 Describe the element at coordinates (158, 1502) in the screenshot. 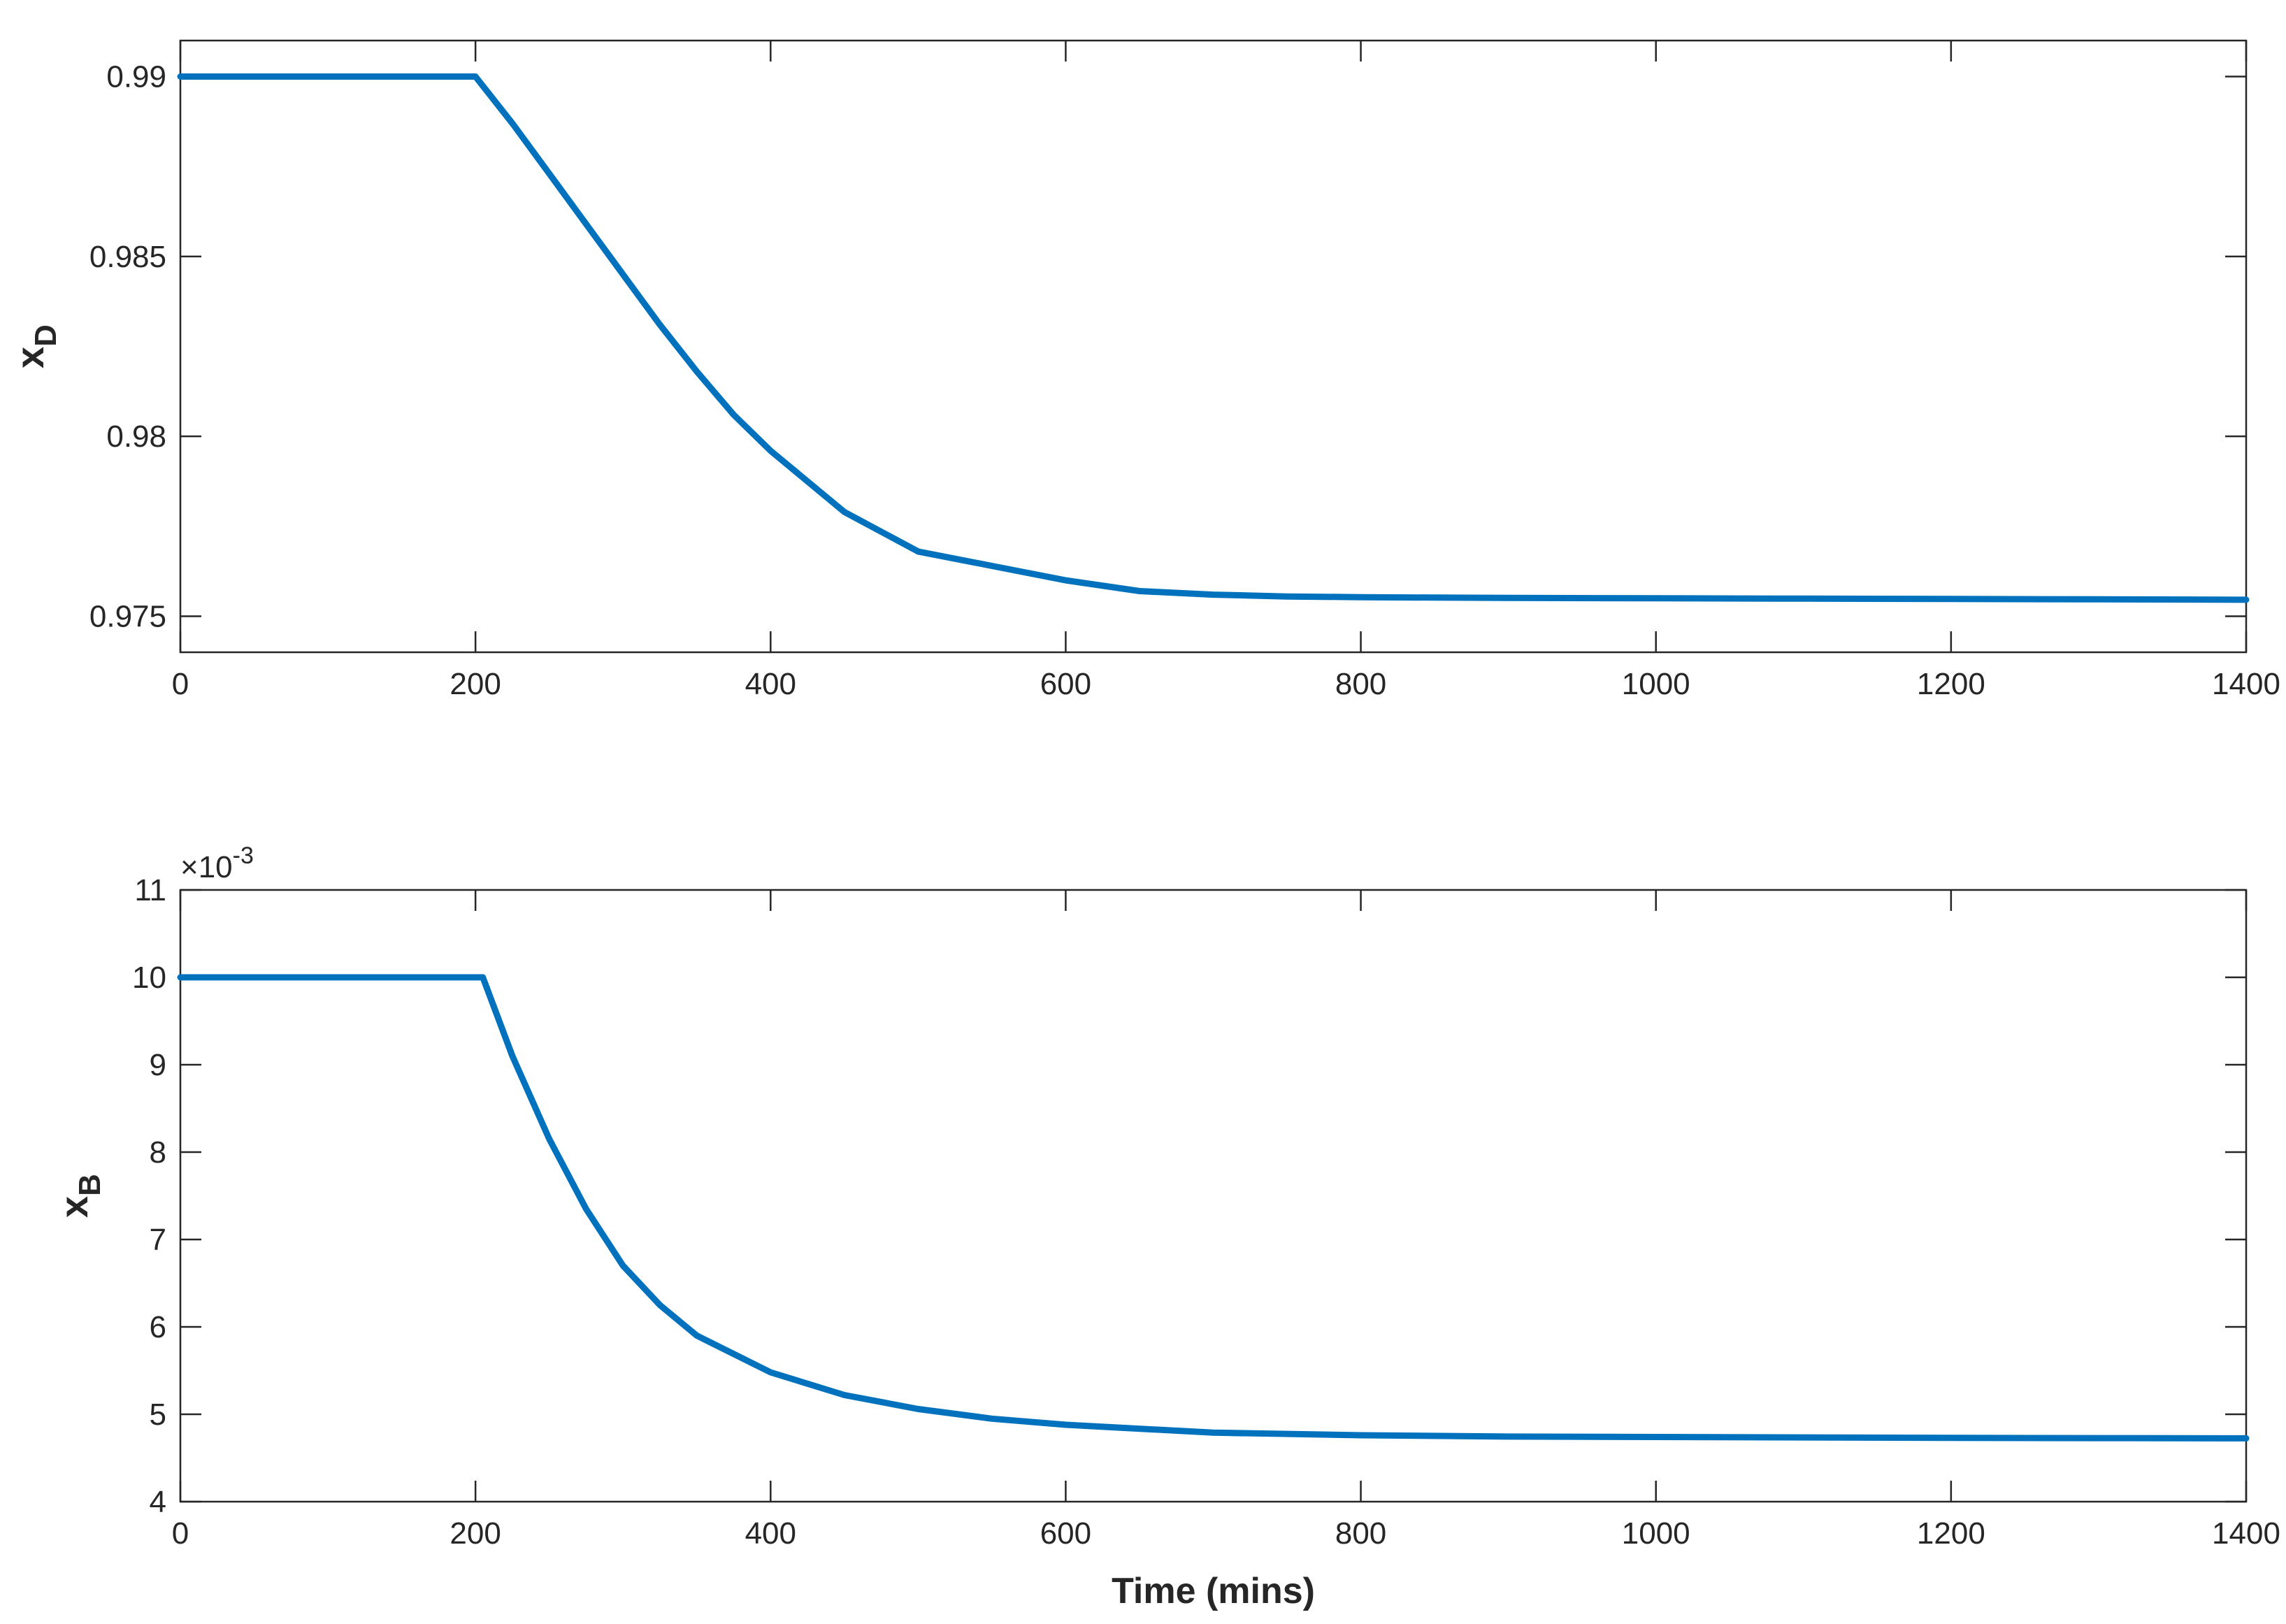

I see `y-tick-label: 4` at that location.